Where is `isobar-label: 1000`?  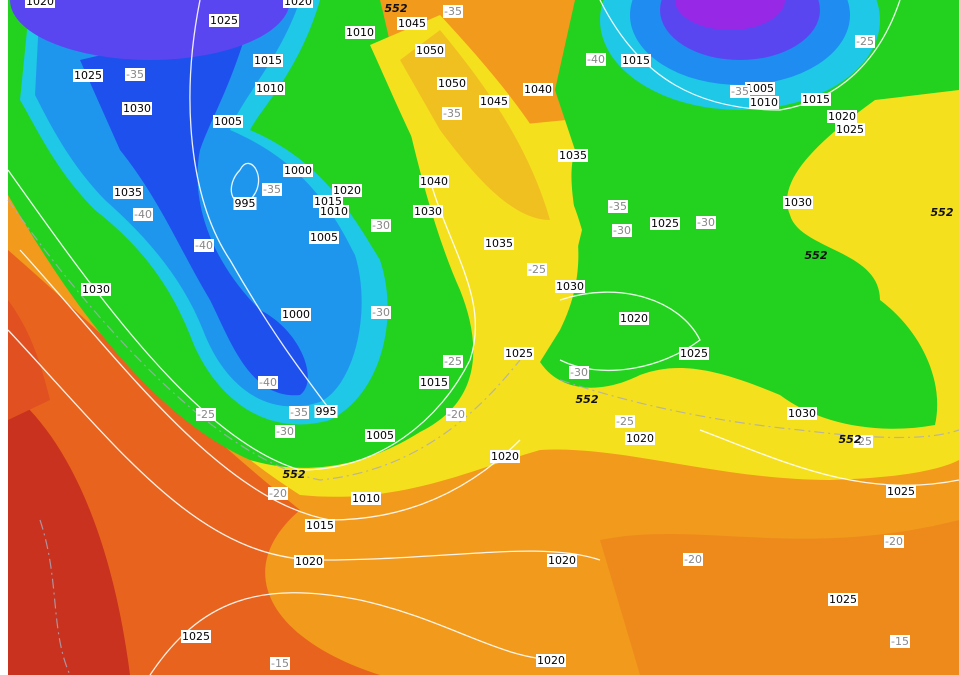
isobar-label: 1000 is located at coordinates (298, 170).